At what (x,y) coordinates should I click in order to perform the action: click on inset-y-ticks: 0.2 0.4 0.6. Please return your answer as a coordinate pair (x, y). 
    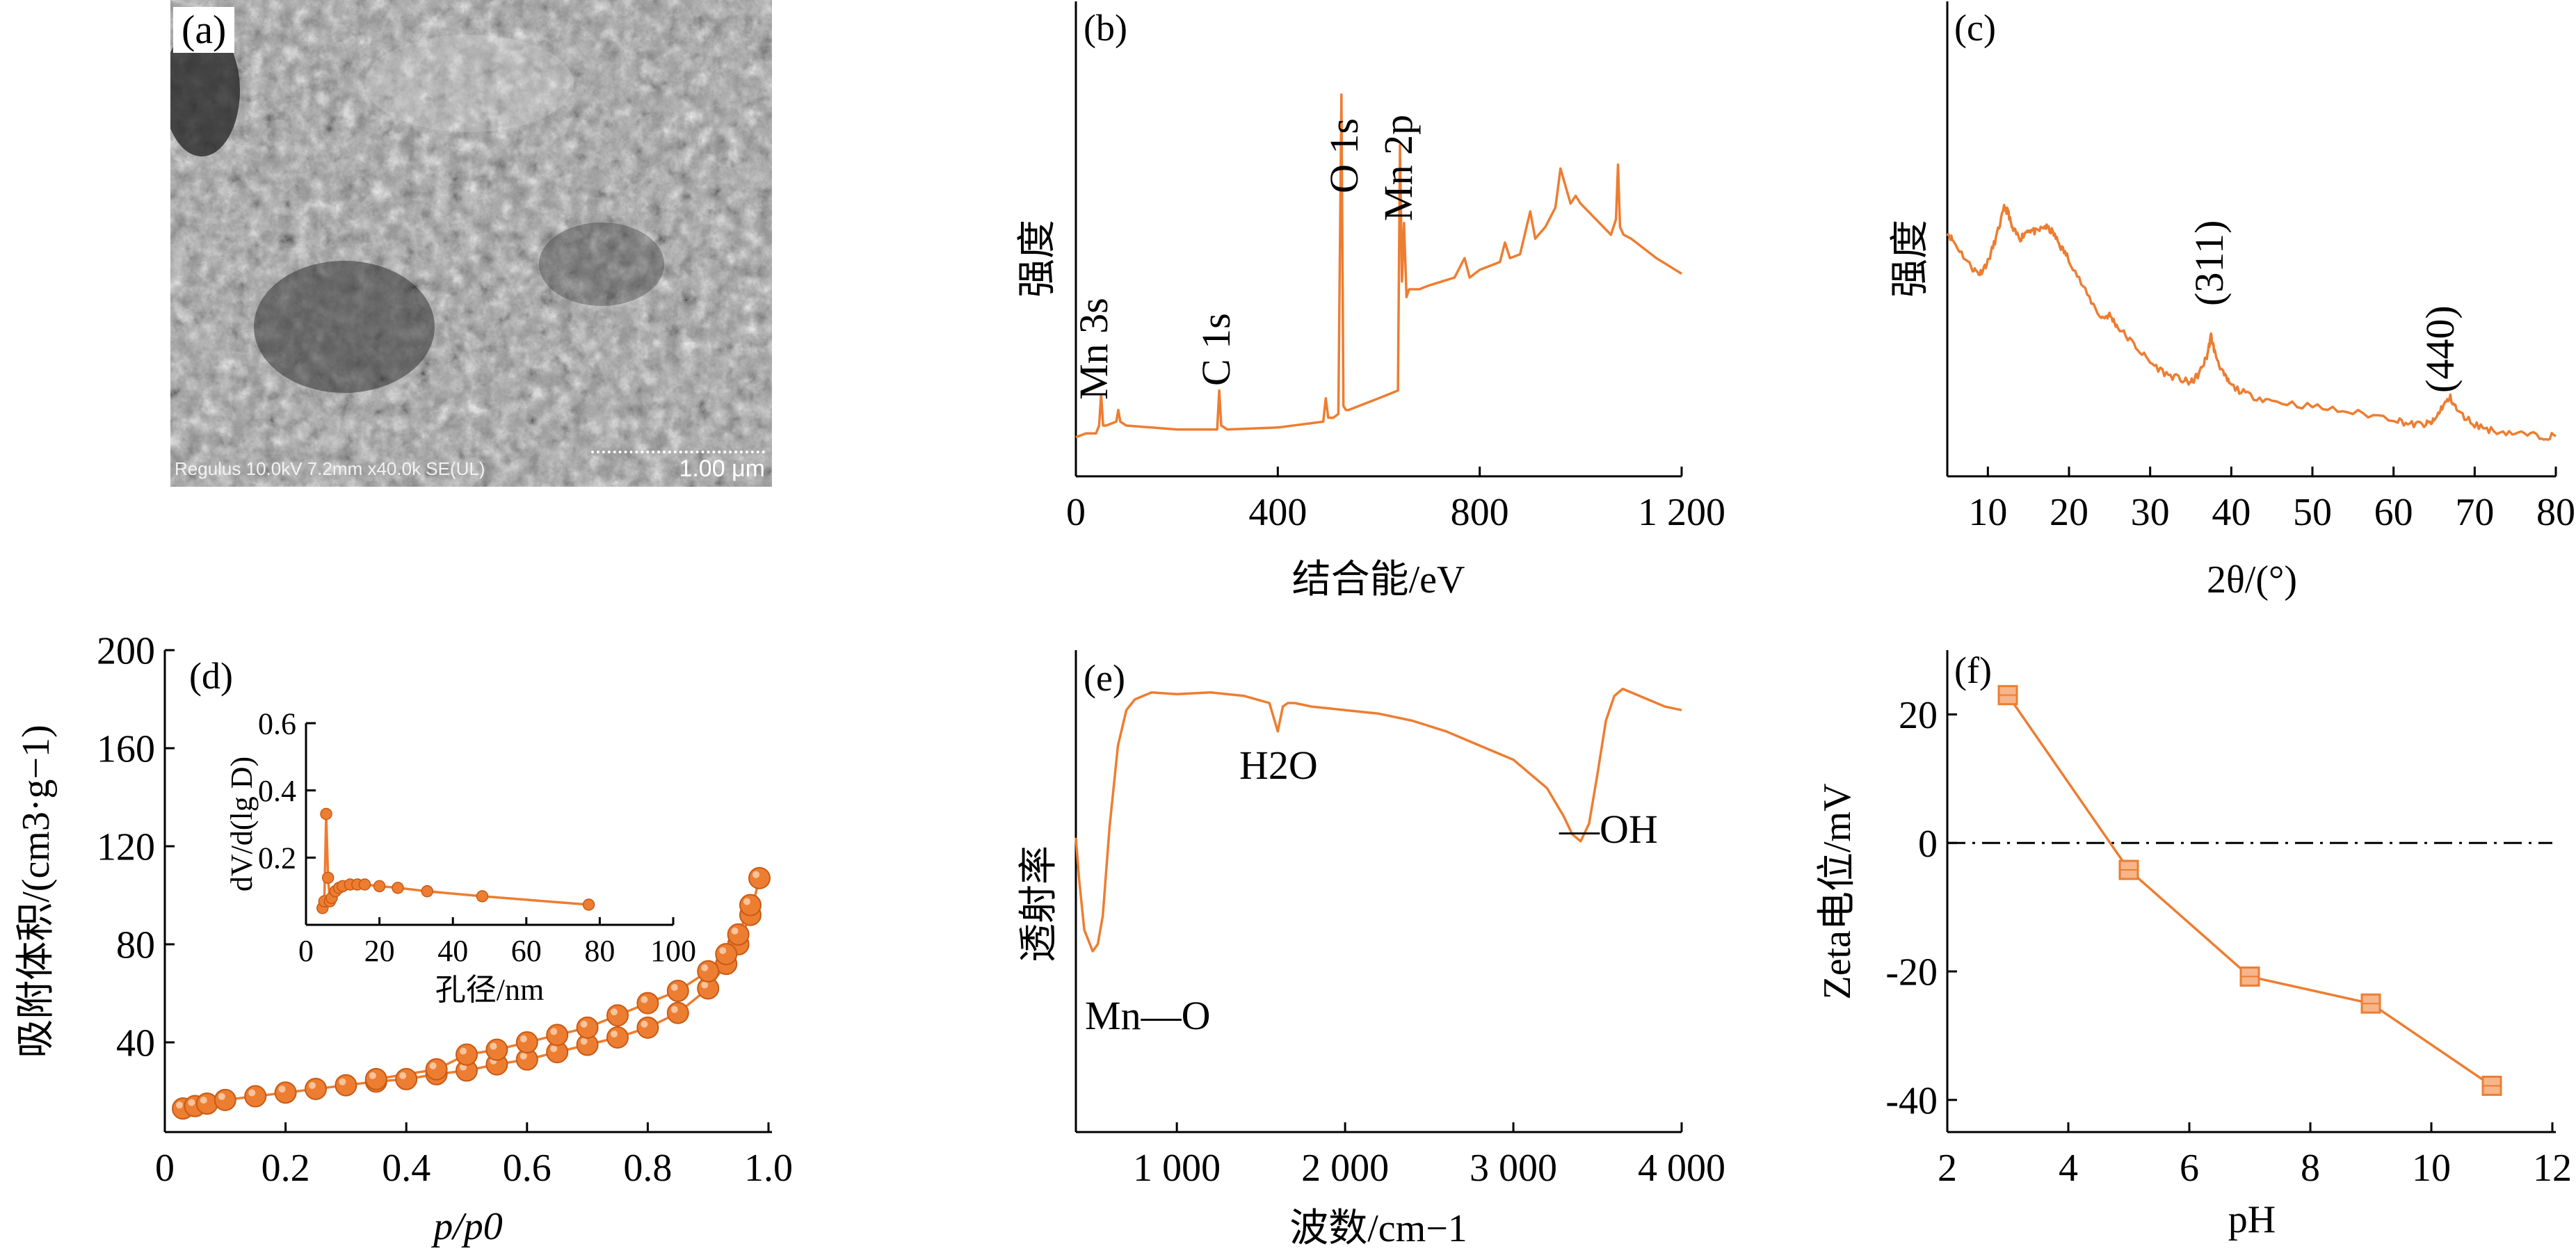
    Looking at the image, I should click on (287, 790).